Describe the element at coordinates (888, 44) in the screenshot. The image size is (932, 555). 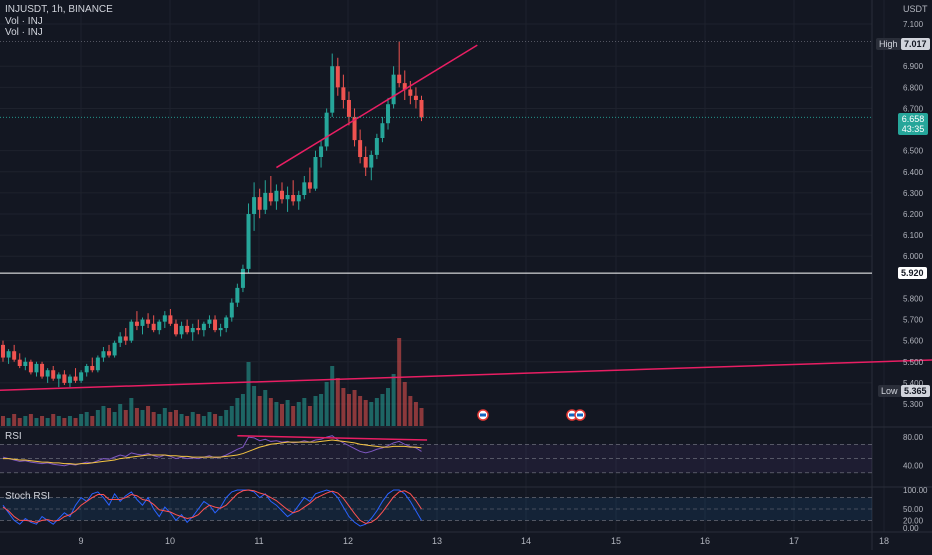
I see `high-label: High` at that location.